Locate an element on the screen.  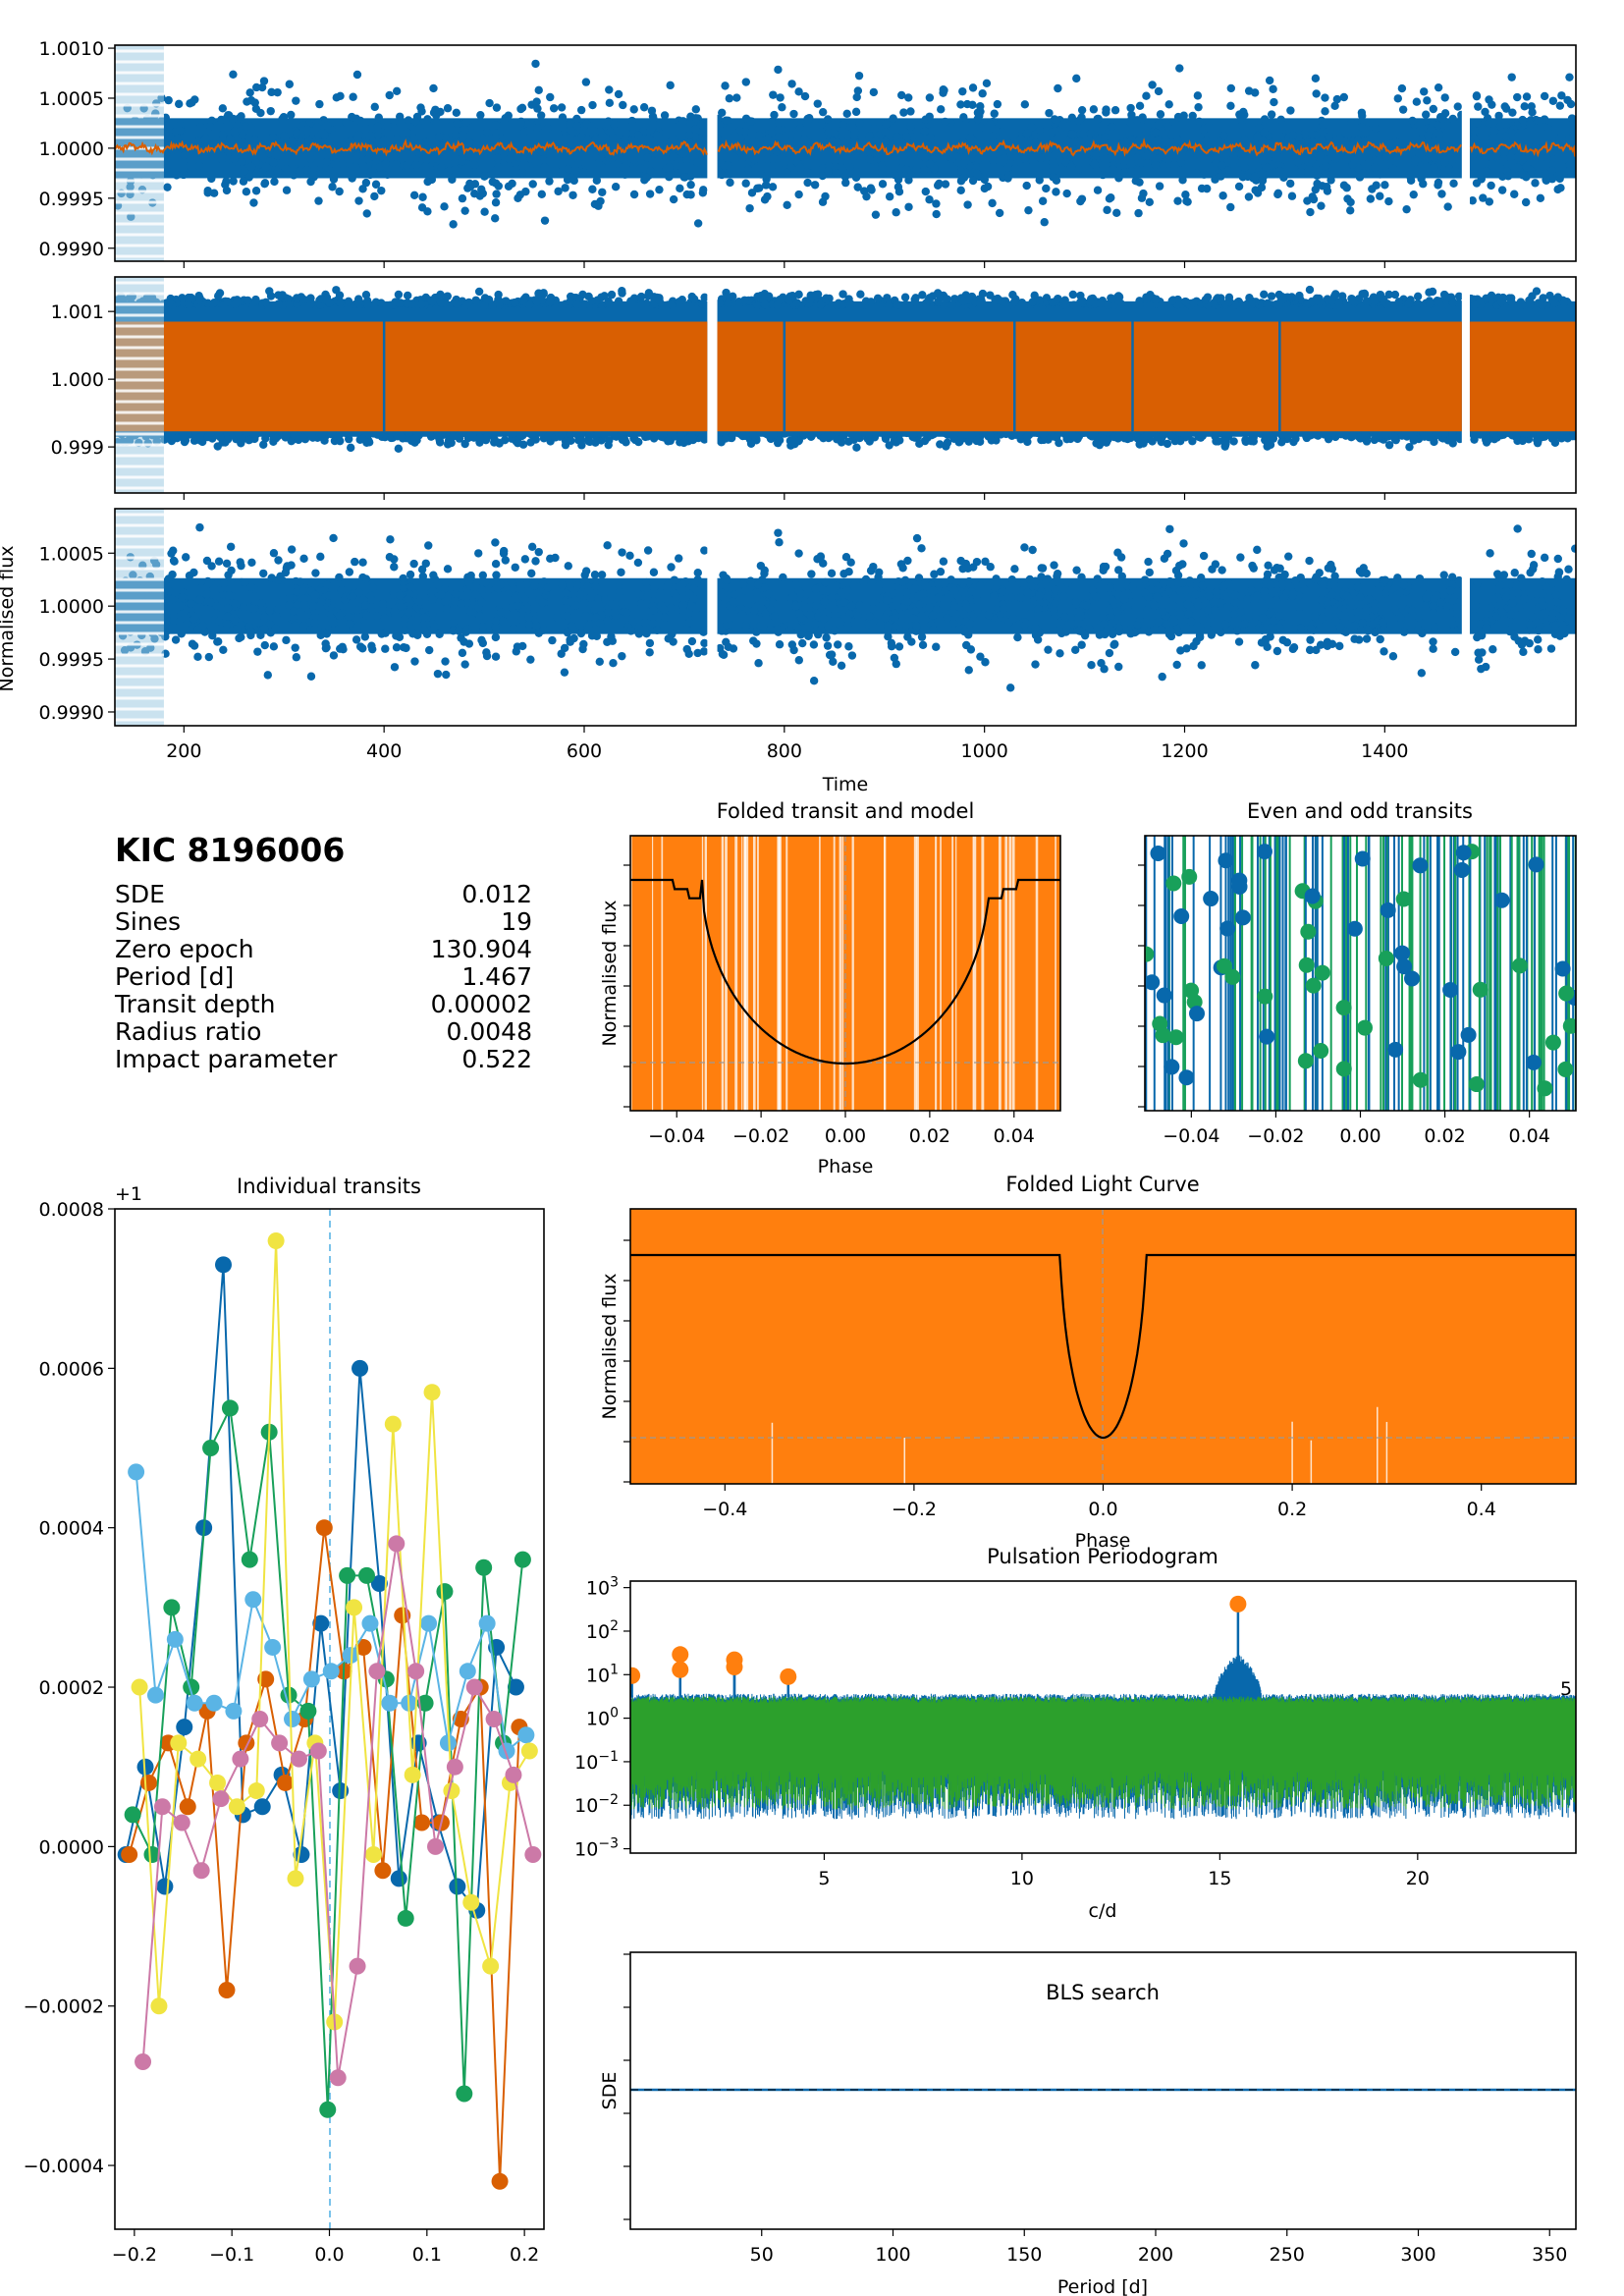
raw-lightcurve-xticks is located at coordinates (784, 264).